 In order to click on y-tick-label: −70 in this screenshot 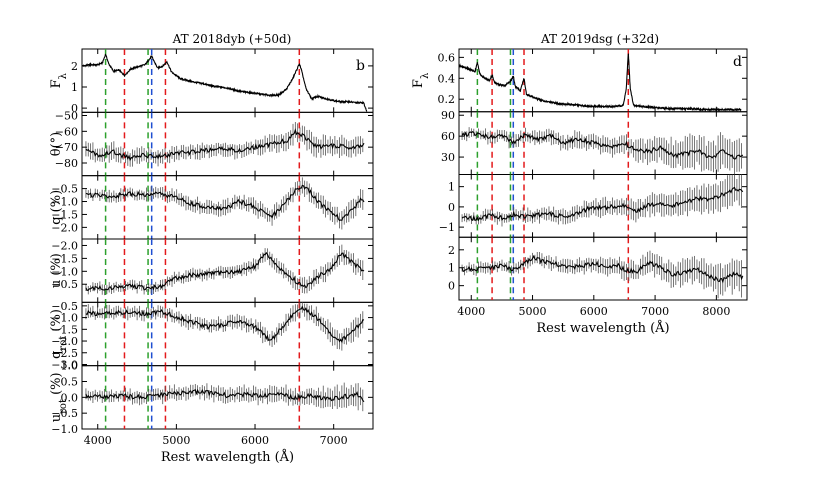, I will do `click(66, 147)`.